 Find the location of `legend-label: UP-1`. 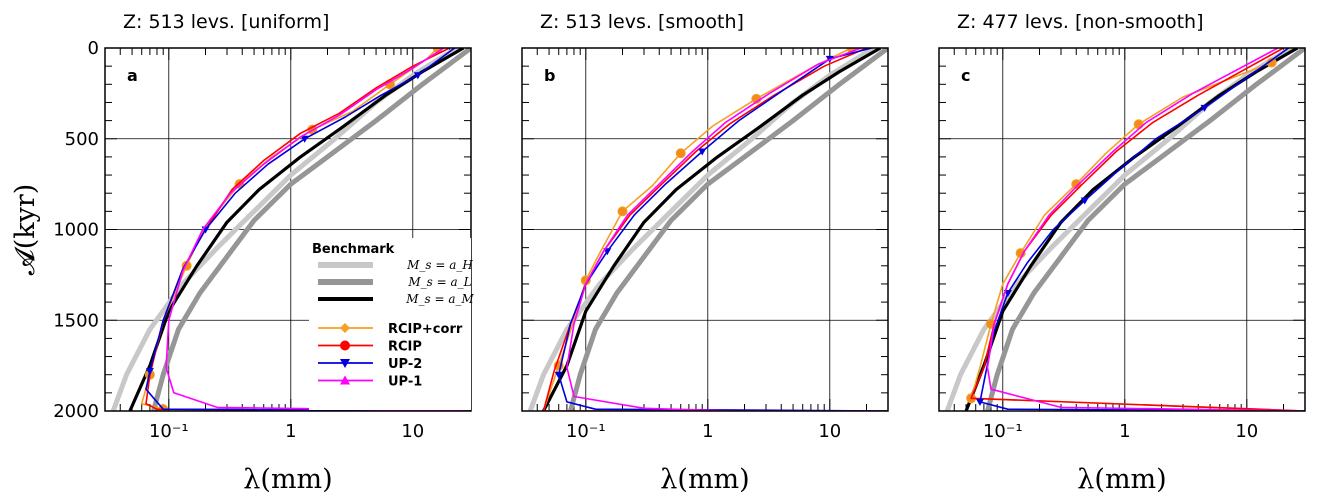

legend-label: UP-1 is located at coordinates (405, 382).